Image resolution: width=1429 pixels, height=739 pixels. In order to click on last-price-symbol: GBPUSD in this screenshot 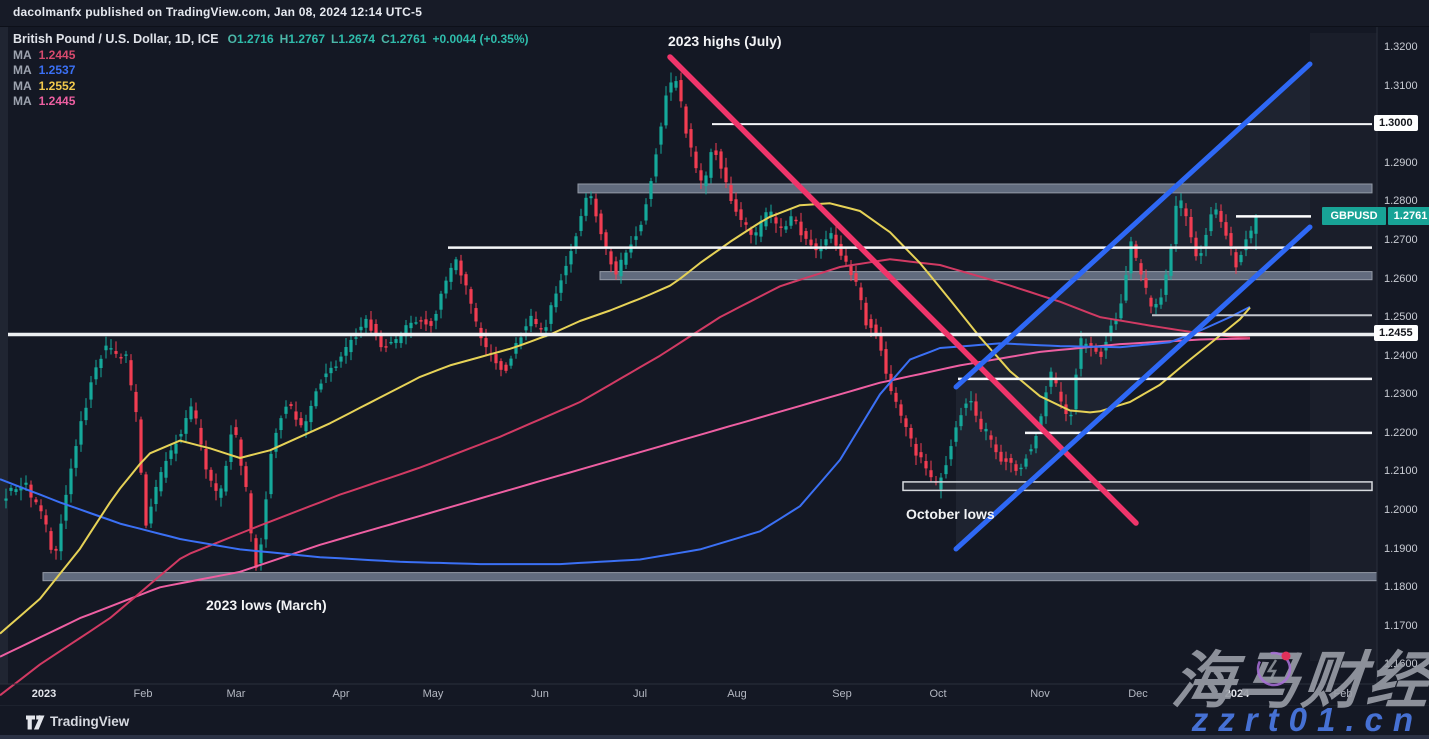, I will do `click(1354, 216)`.